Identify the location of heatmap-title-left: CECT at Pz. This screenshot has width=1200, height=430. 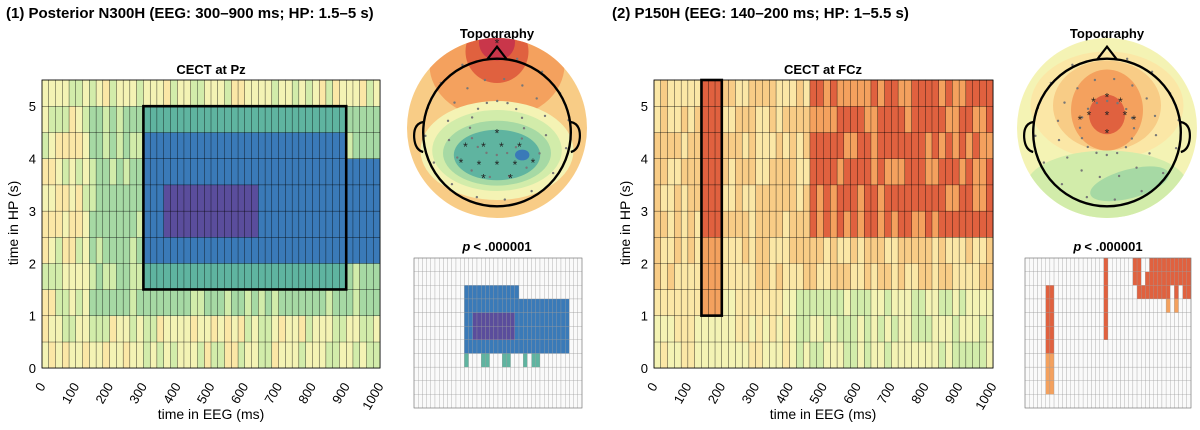
(211, 69).